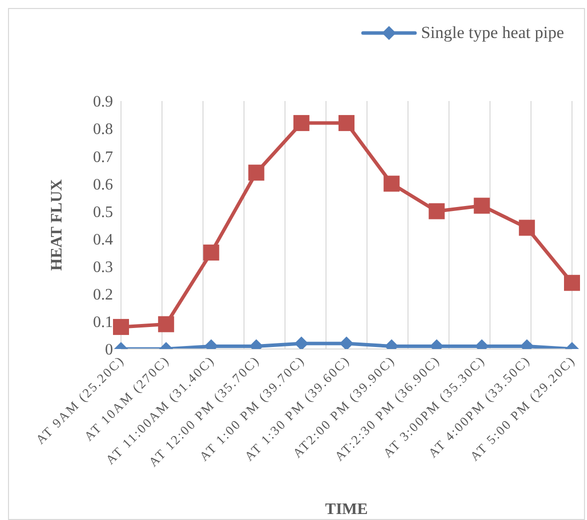  I want to click on y-tick-label: 0, so click(109, 350).